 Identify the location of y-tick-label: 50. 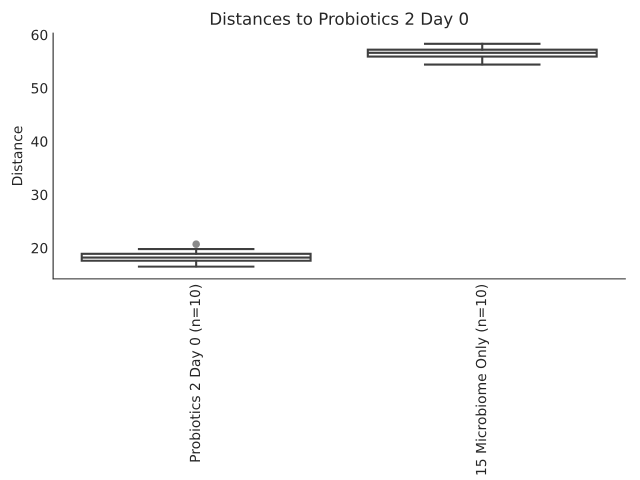
(40, 88).